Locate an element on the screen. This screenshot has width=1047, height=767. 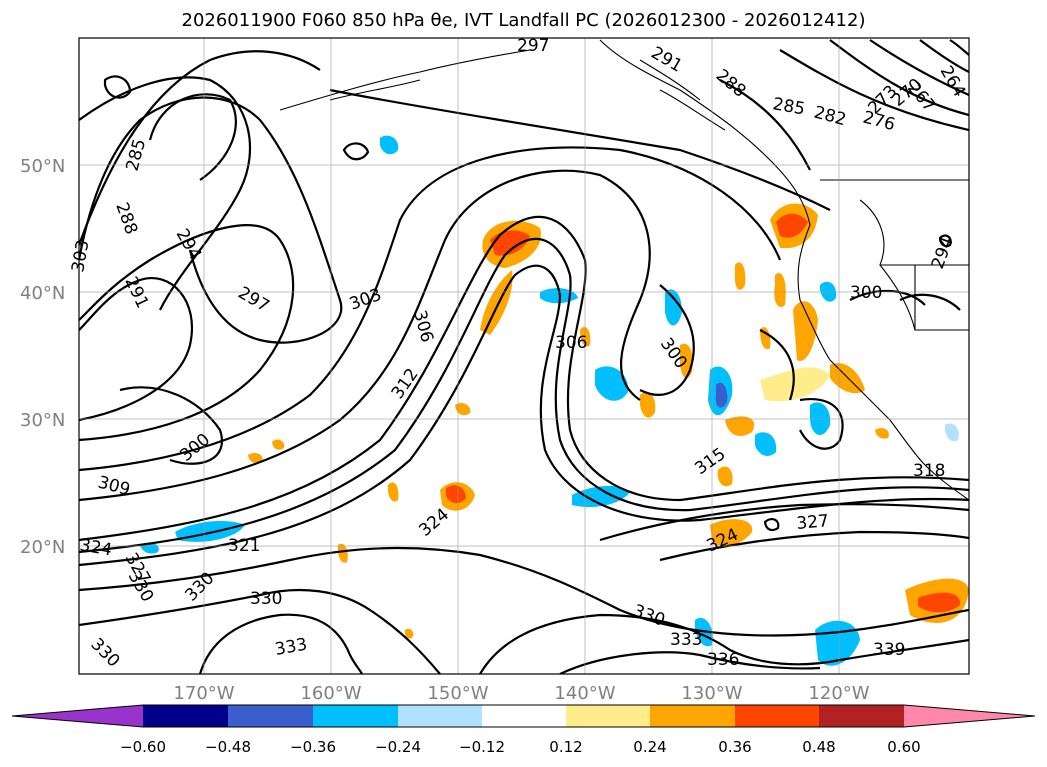
lat-label: 30°N is located at coordinates (42, 420).